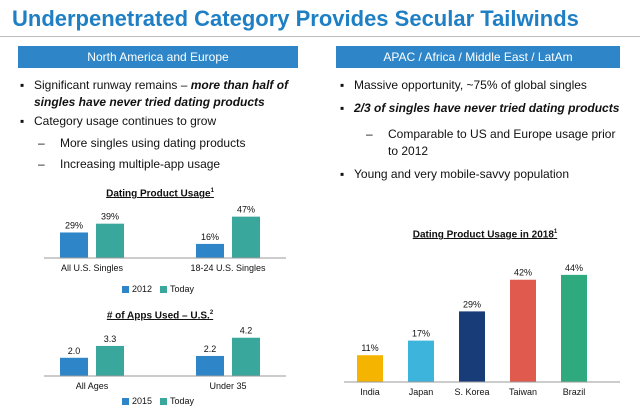 The width and height of the screenshot is (640, 413). I want to click on chart3-title-text: Dating Product Usage in 2018, so click(483, 235).